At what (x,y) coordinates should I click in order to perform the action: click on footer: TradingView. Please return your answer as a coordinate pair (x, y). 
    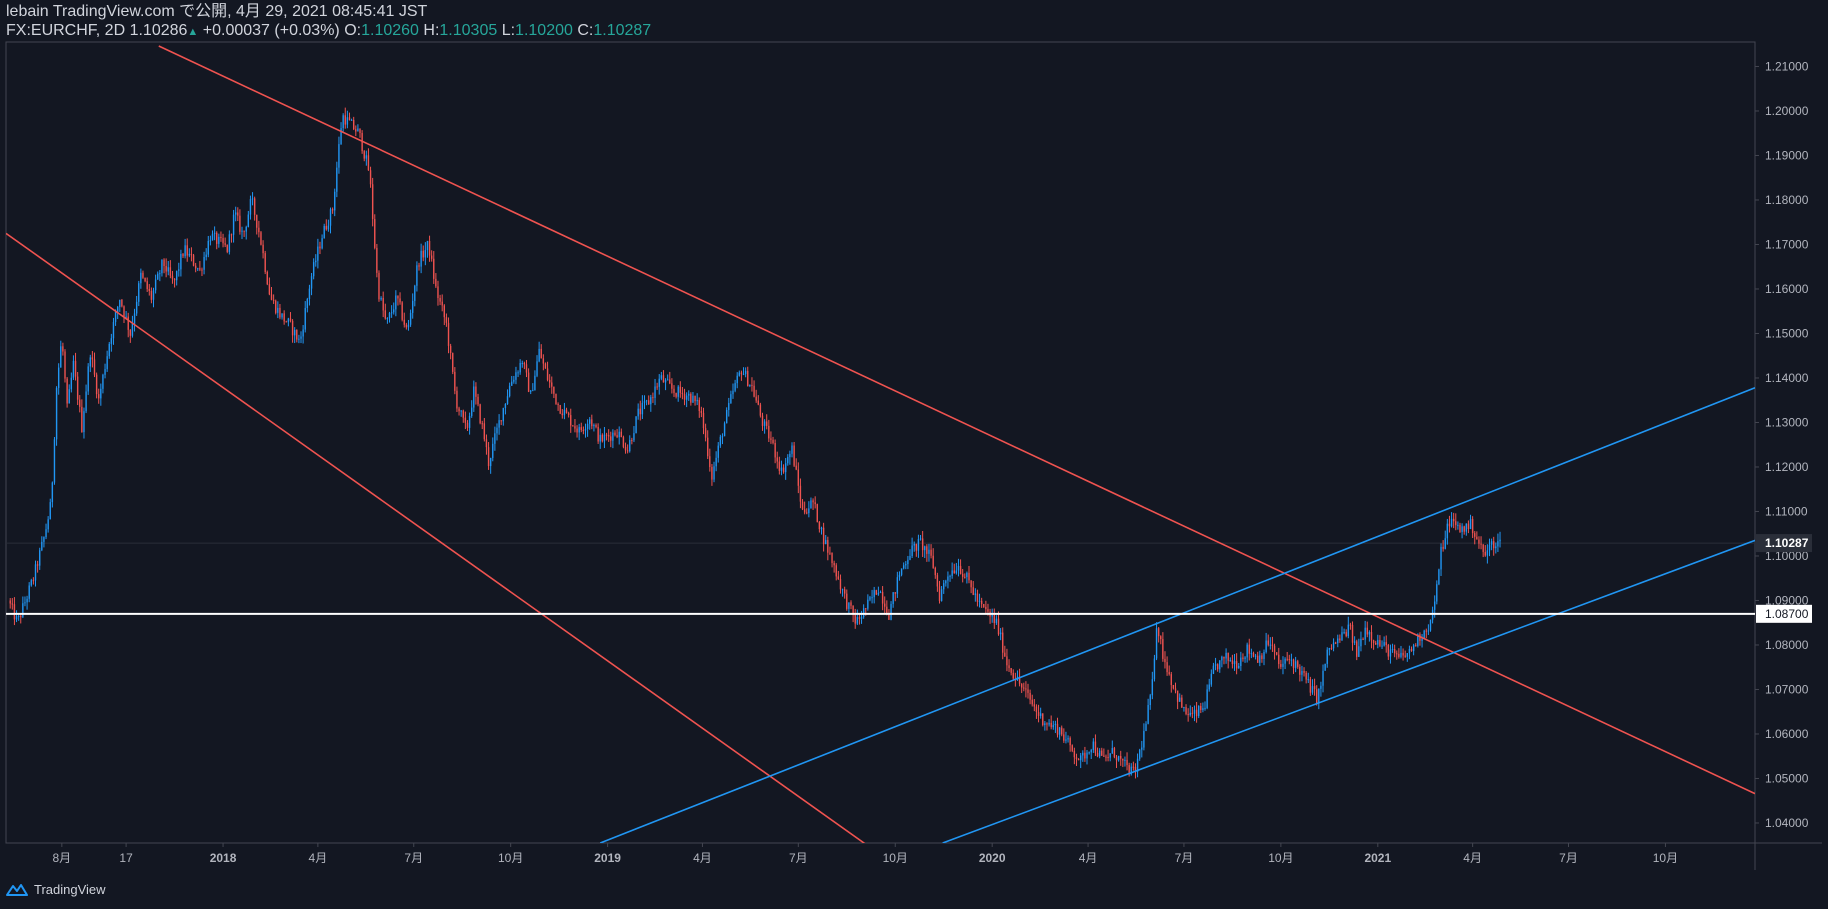
    Looking at the image, I should click on (56, 889).